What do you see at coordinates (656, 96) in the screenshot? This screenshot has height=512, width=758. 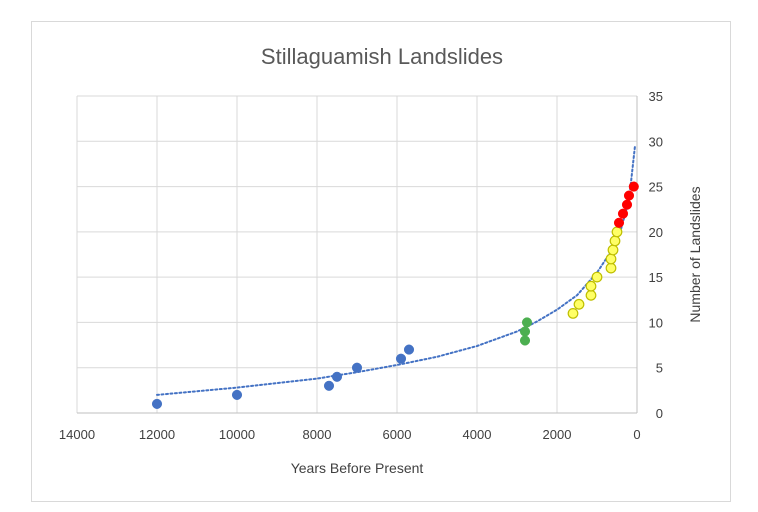 I see `y-tick-label-7: 35` at bounding box center [656, 96].